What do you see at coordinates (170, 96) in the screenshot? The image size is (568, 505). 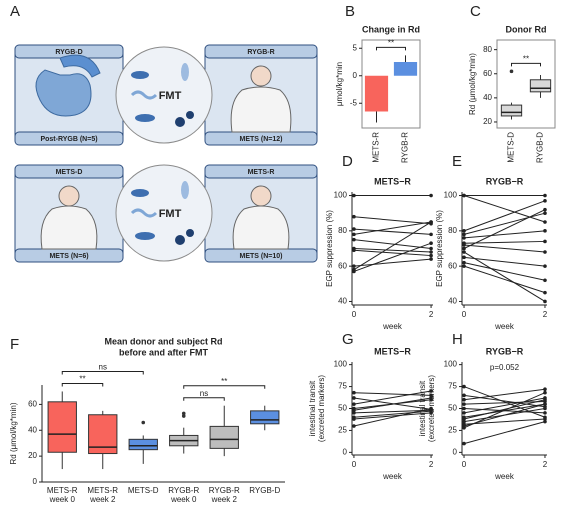 I see `fmt-label: FMT` at bounding box center [170, 96].